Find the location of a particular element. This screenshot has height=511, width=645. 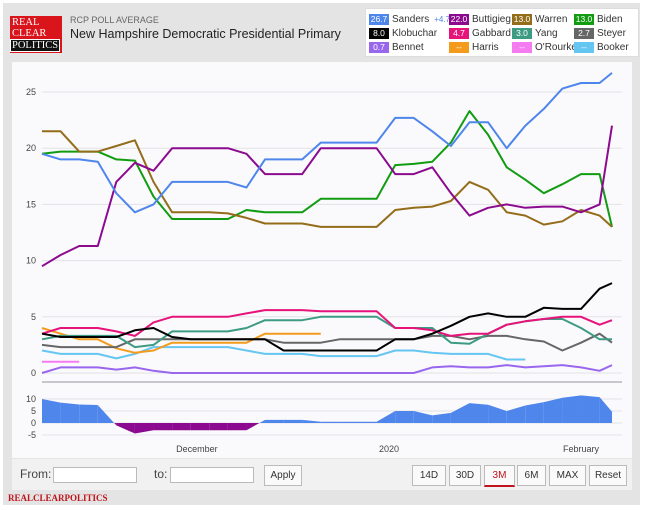

range-button-3m: 3M is located at coordinates (499, 476).